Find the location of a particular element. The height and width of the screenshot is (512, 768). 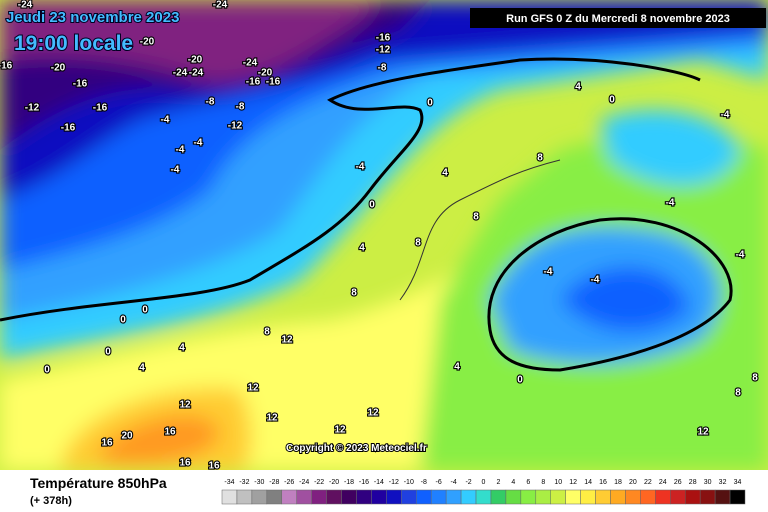

lead-time: (+ 378h) is located at coordinates (51, 501).